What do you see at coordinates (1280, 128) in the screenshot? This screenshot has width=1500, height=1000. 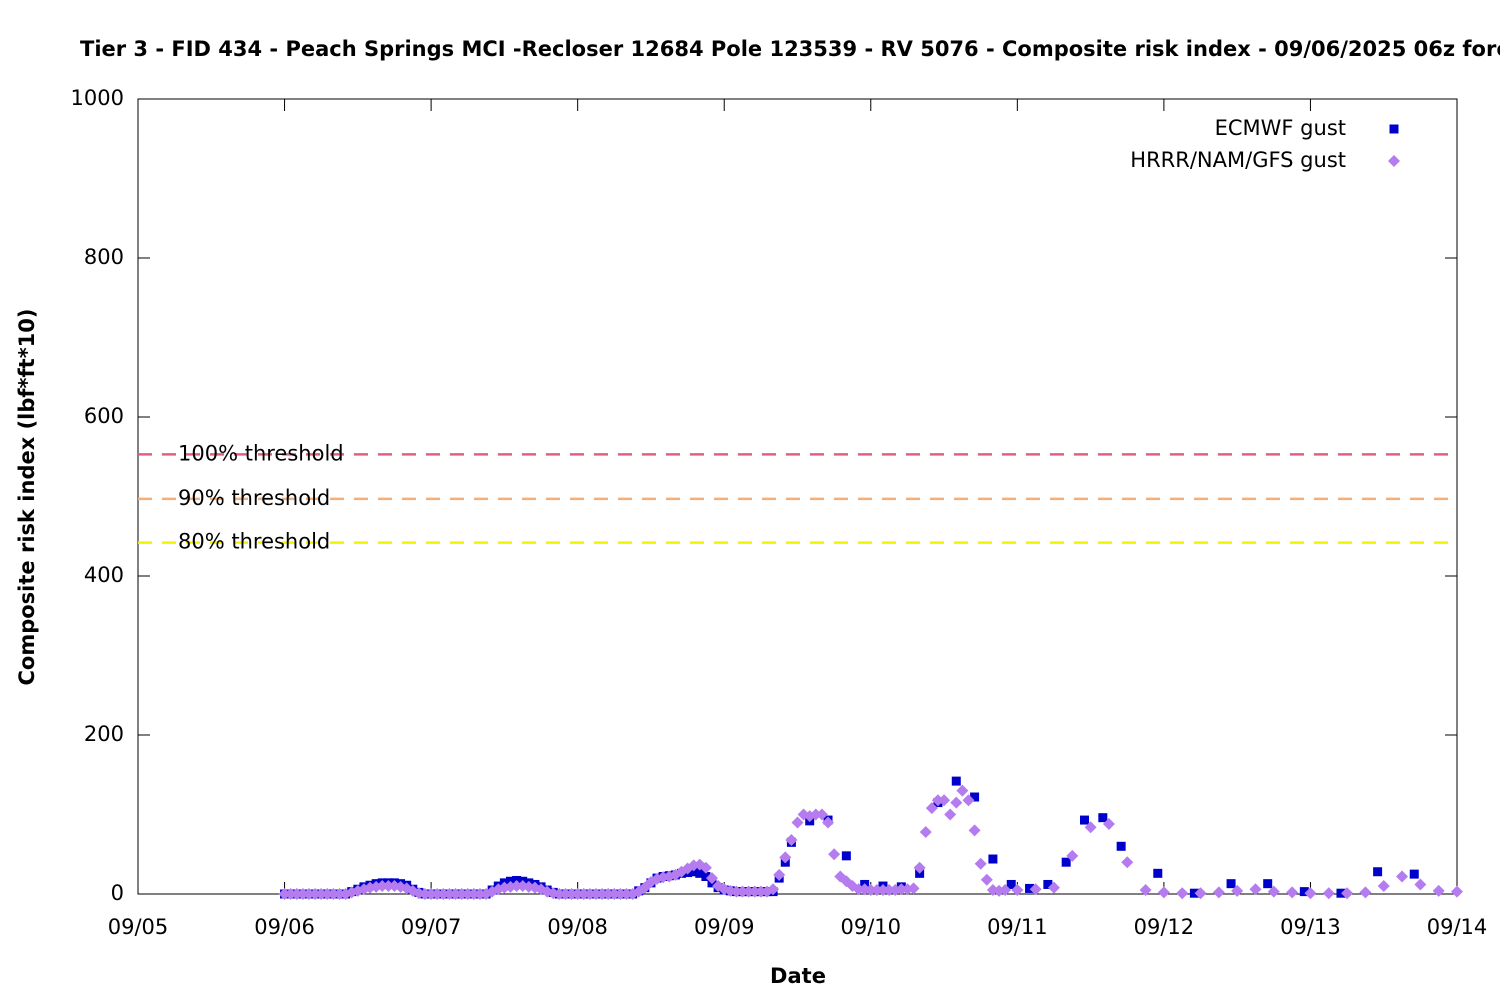 I see `legend-label: ECMWF gust` at bounding box center [1280, 128].